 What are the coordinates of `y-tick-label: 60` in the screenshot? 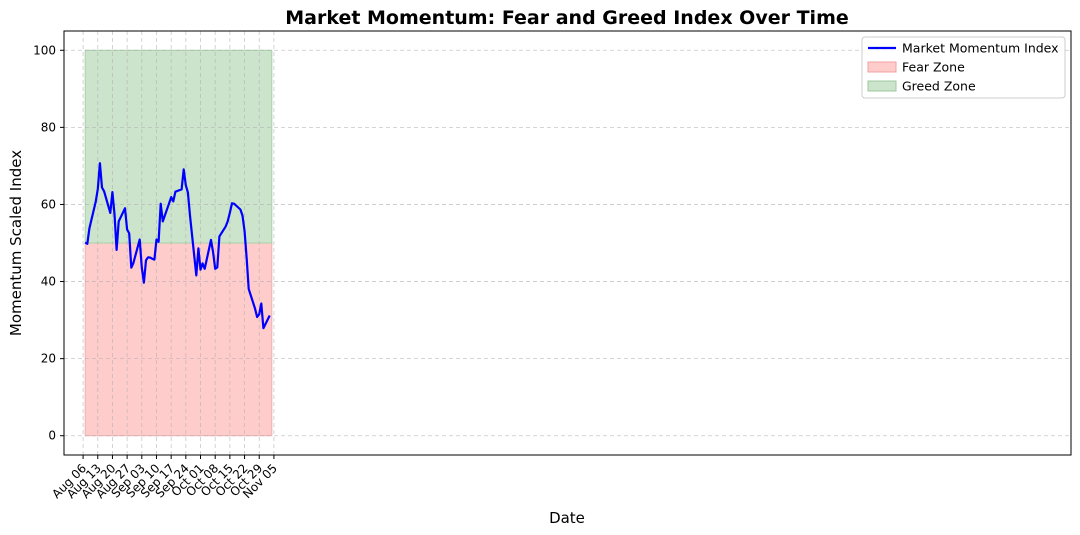 It's located at (48, 204).